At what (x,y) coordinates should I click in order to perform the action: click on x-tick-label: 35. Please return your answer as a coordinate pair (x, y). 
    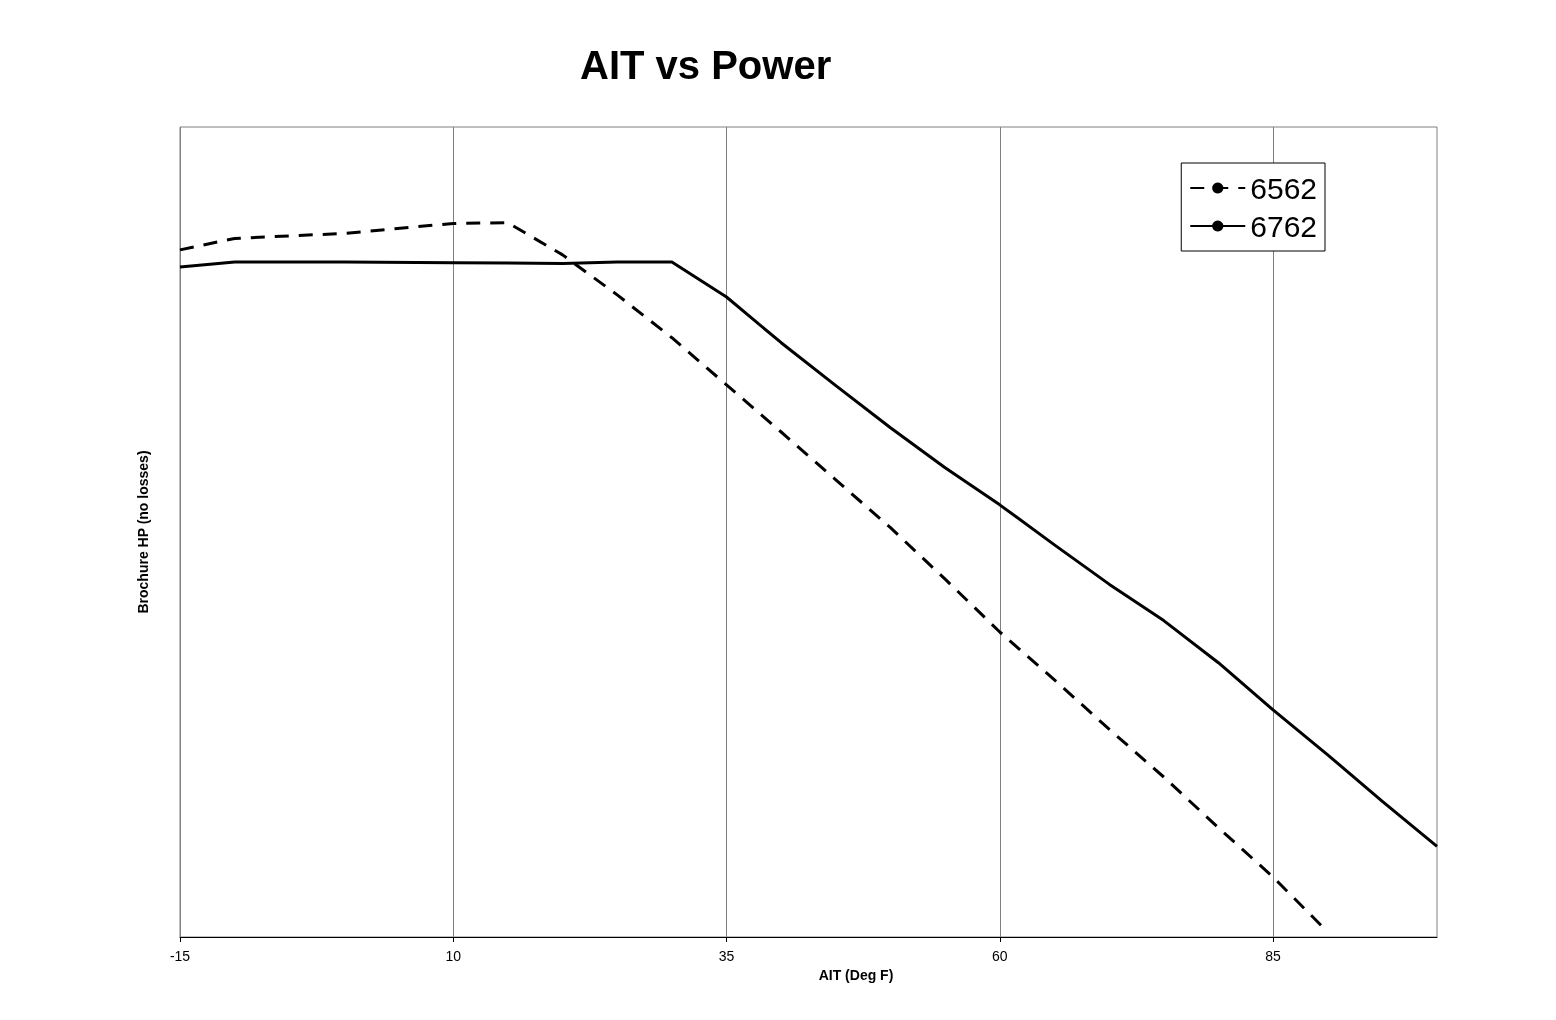
    Looking at the image, I should click on (726, 956).